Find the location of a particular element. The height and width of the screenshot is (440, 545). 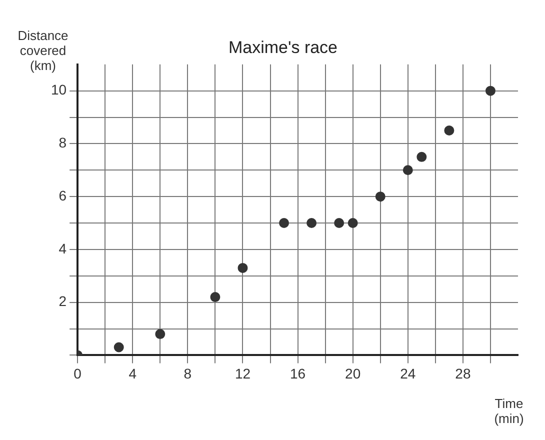

y-tick-label: 4 is located at coordinates (62, 248).